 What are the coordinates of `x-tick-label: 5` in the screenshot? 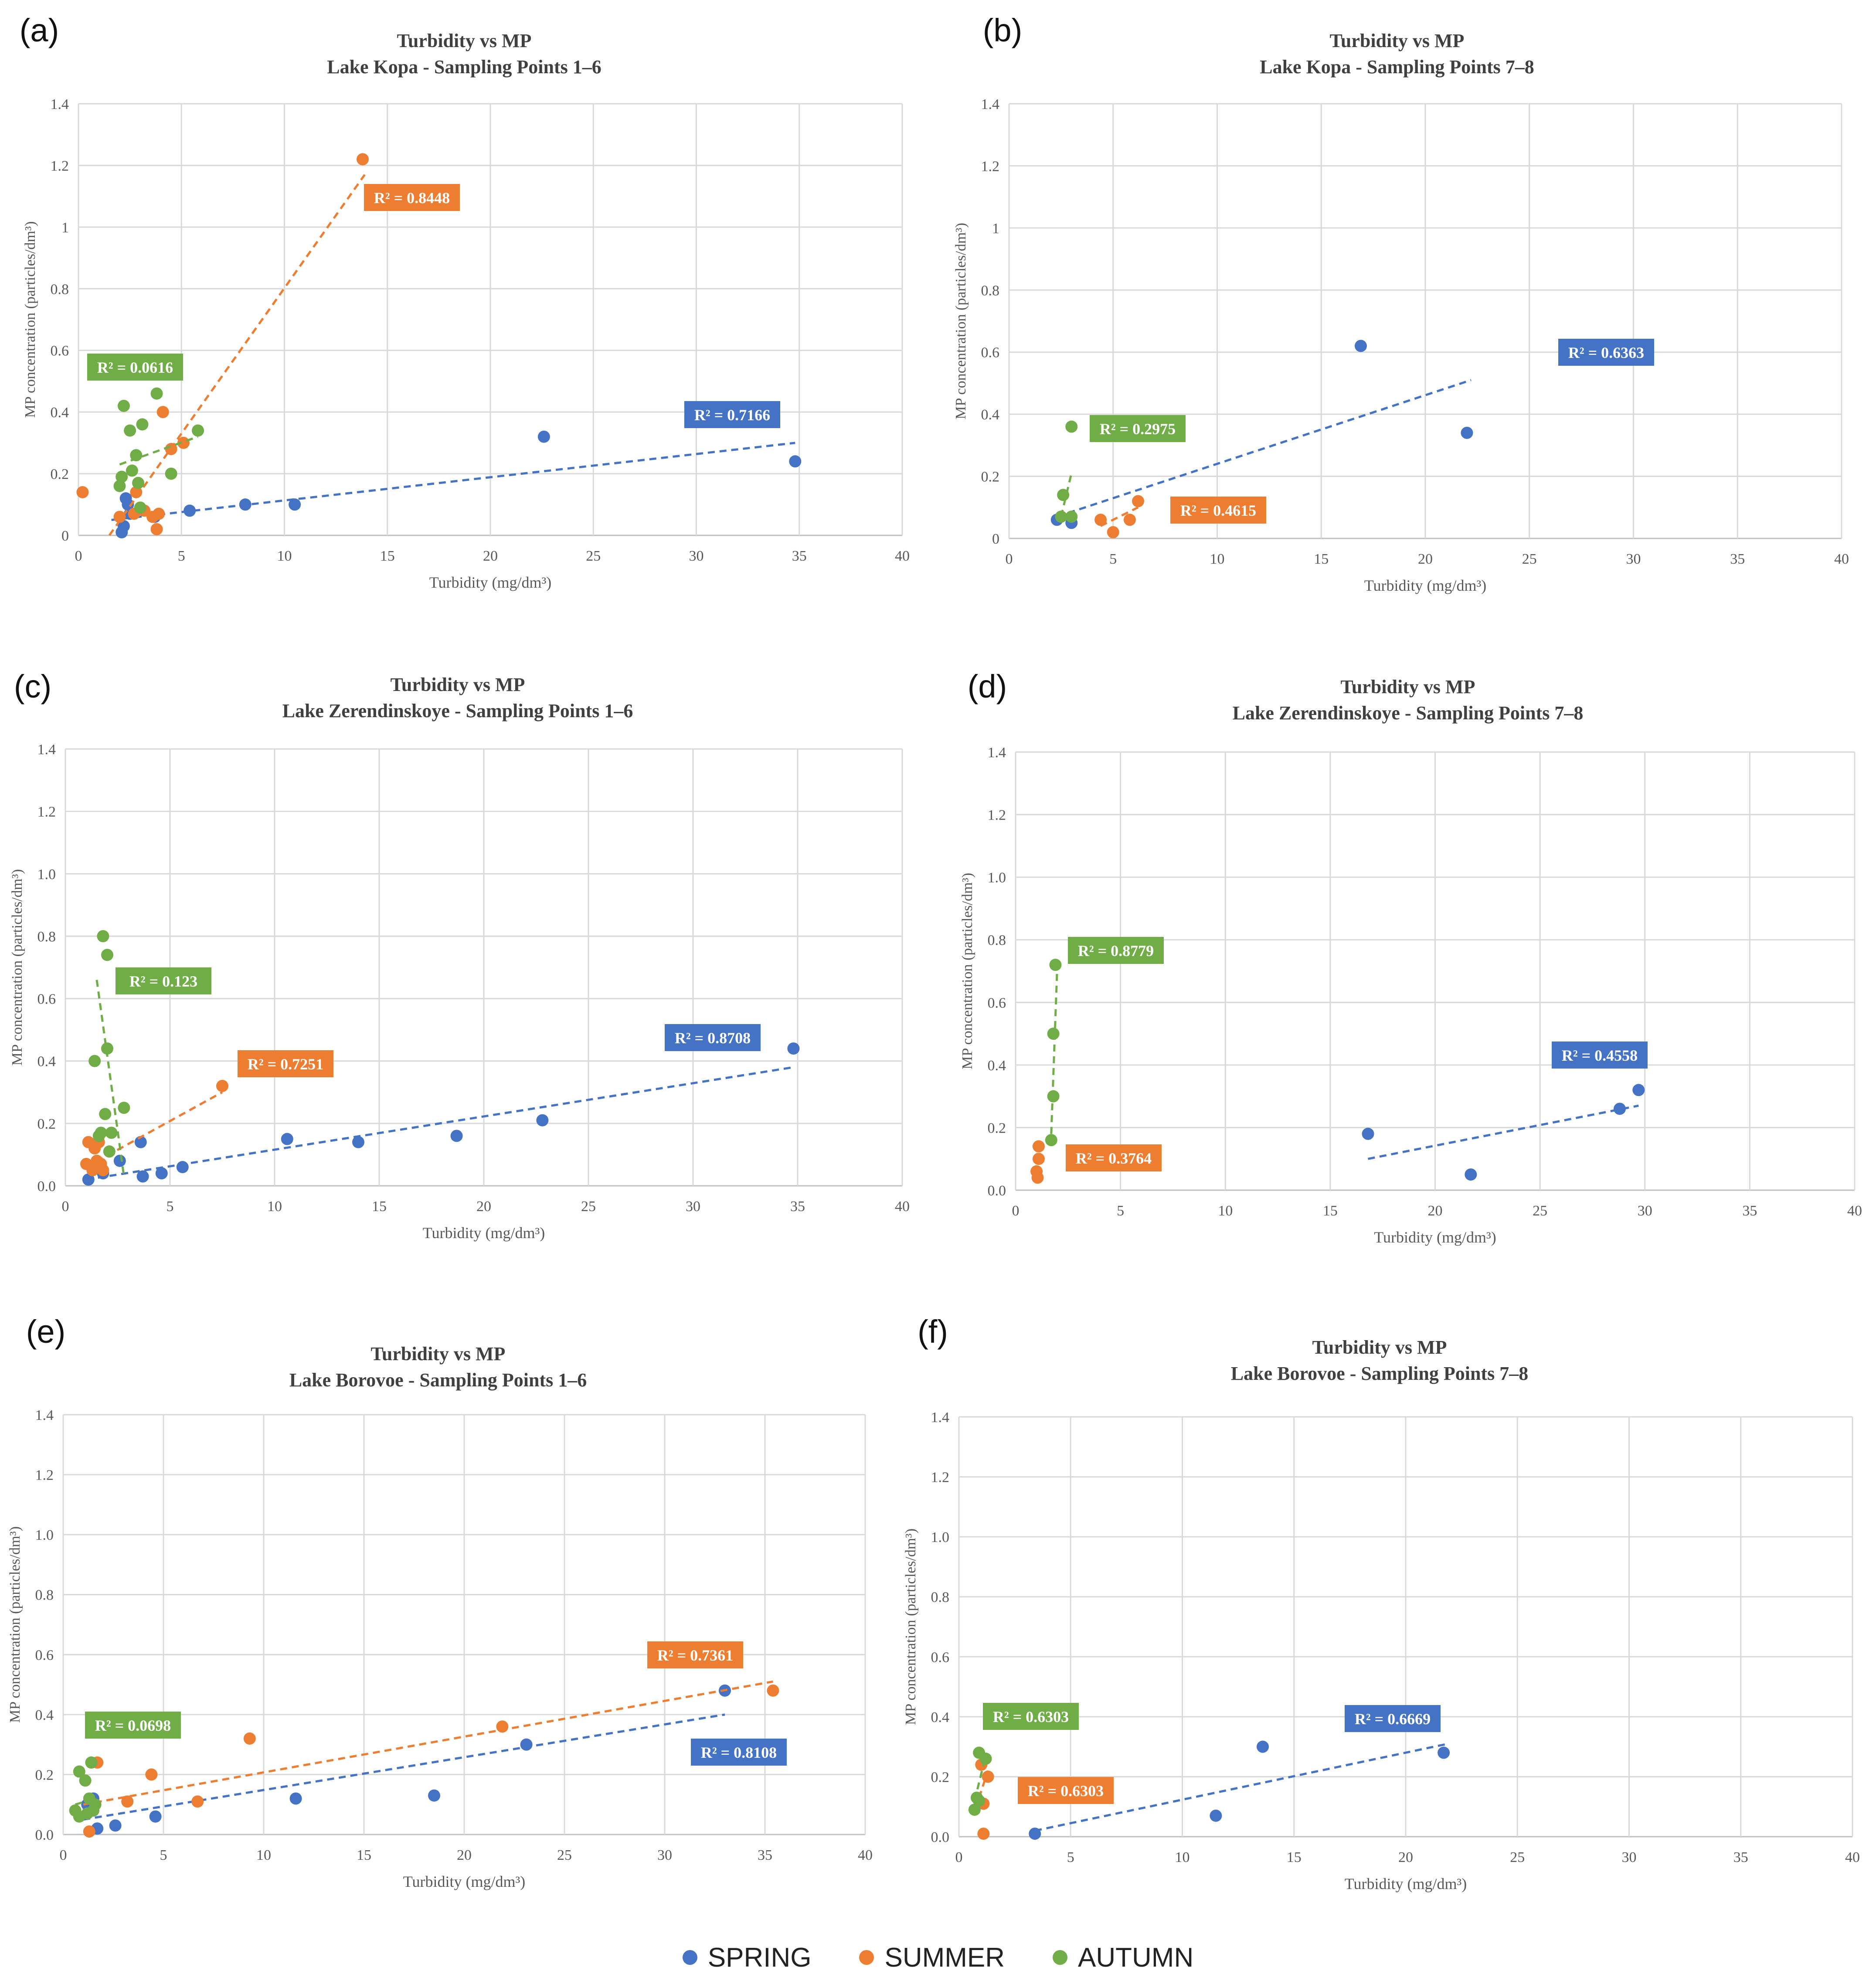 It's located at (1113, 559).